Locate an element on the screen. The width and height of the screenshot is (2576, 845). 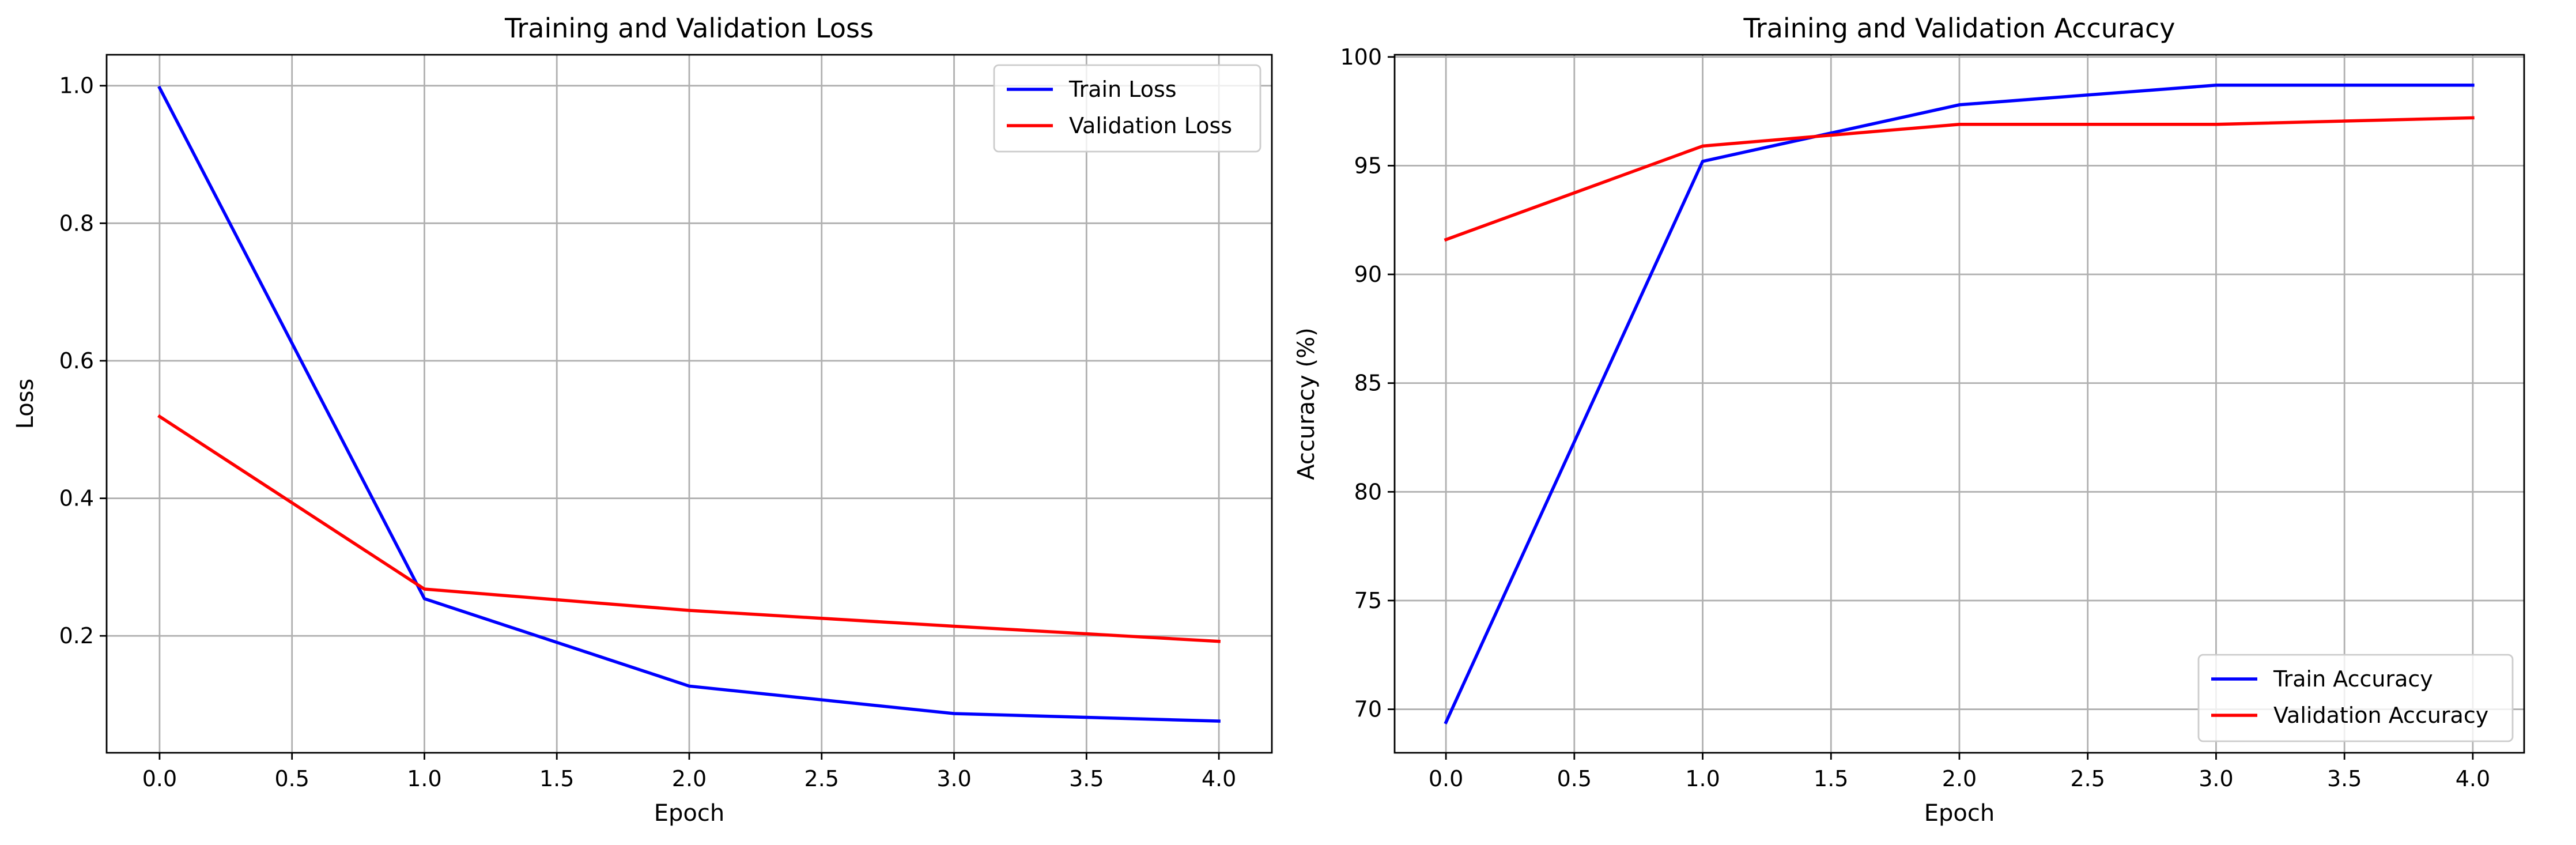
y-tick-label: 75 is located at coordinates (1368, 600).